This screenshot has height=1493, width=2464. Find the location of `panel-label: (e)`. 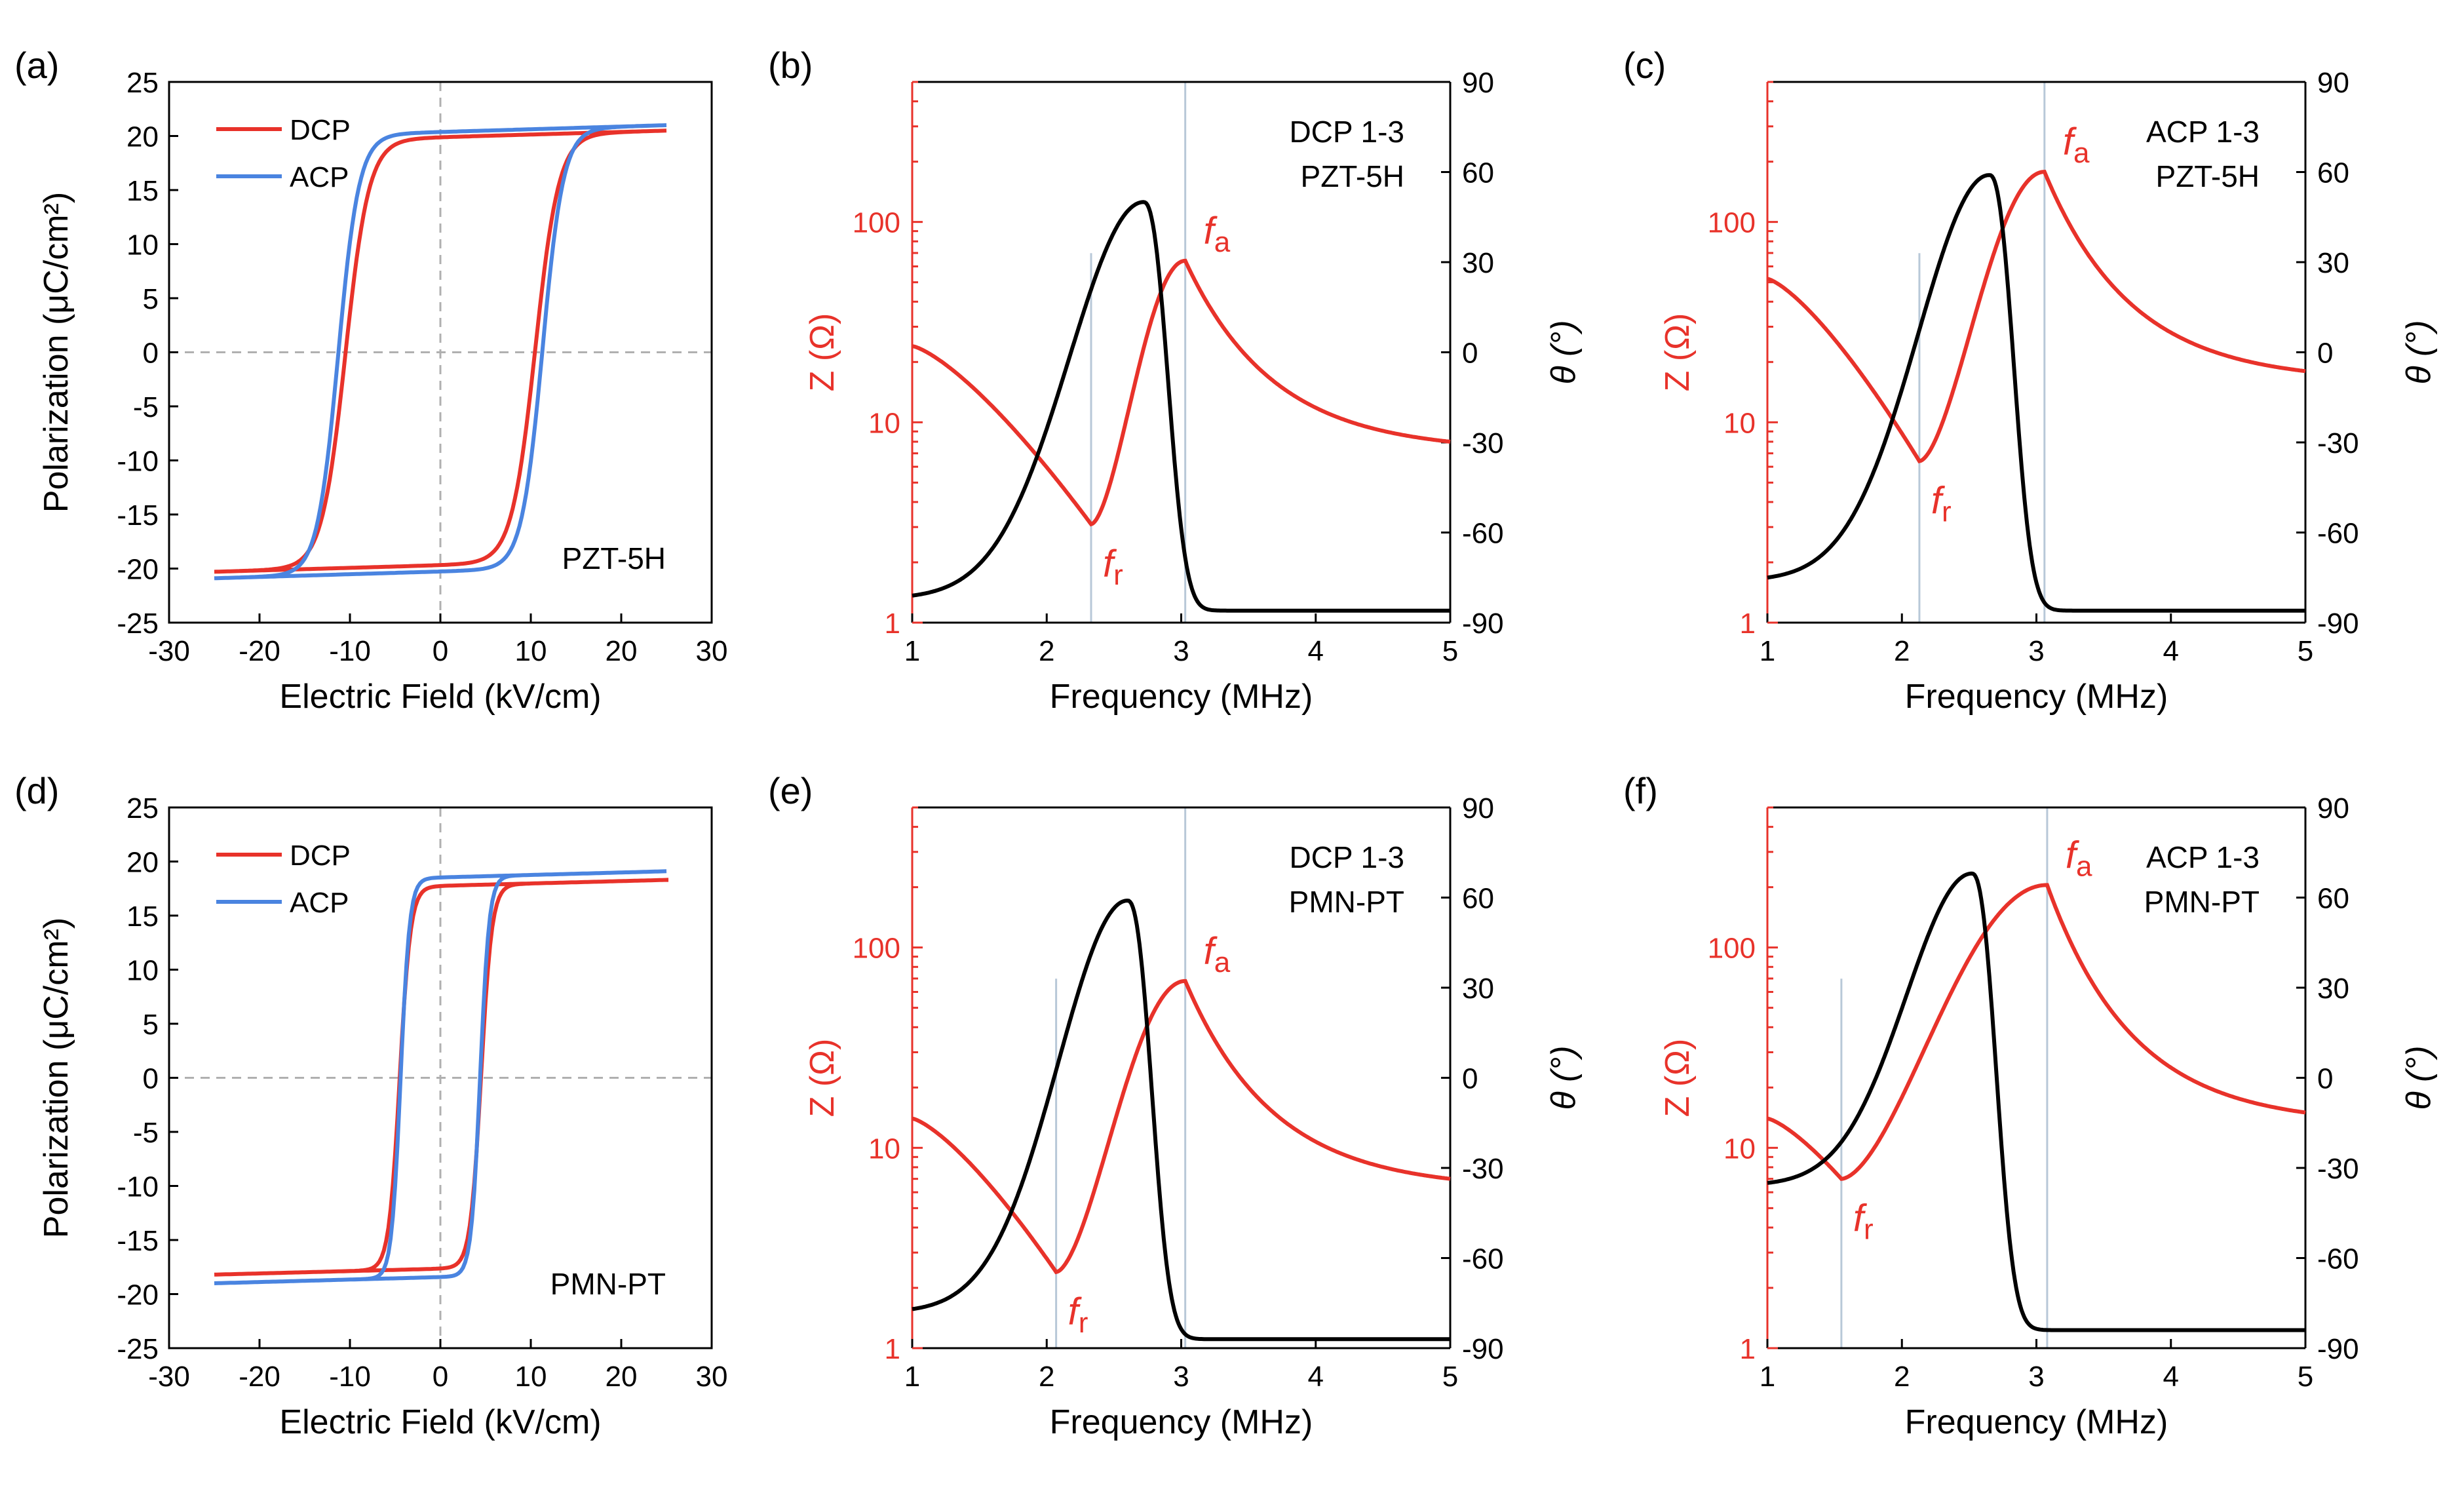

panel-label: (e) is located at coordinates (790, 790).